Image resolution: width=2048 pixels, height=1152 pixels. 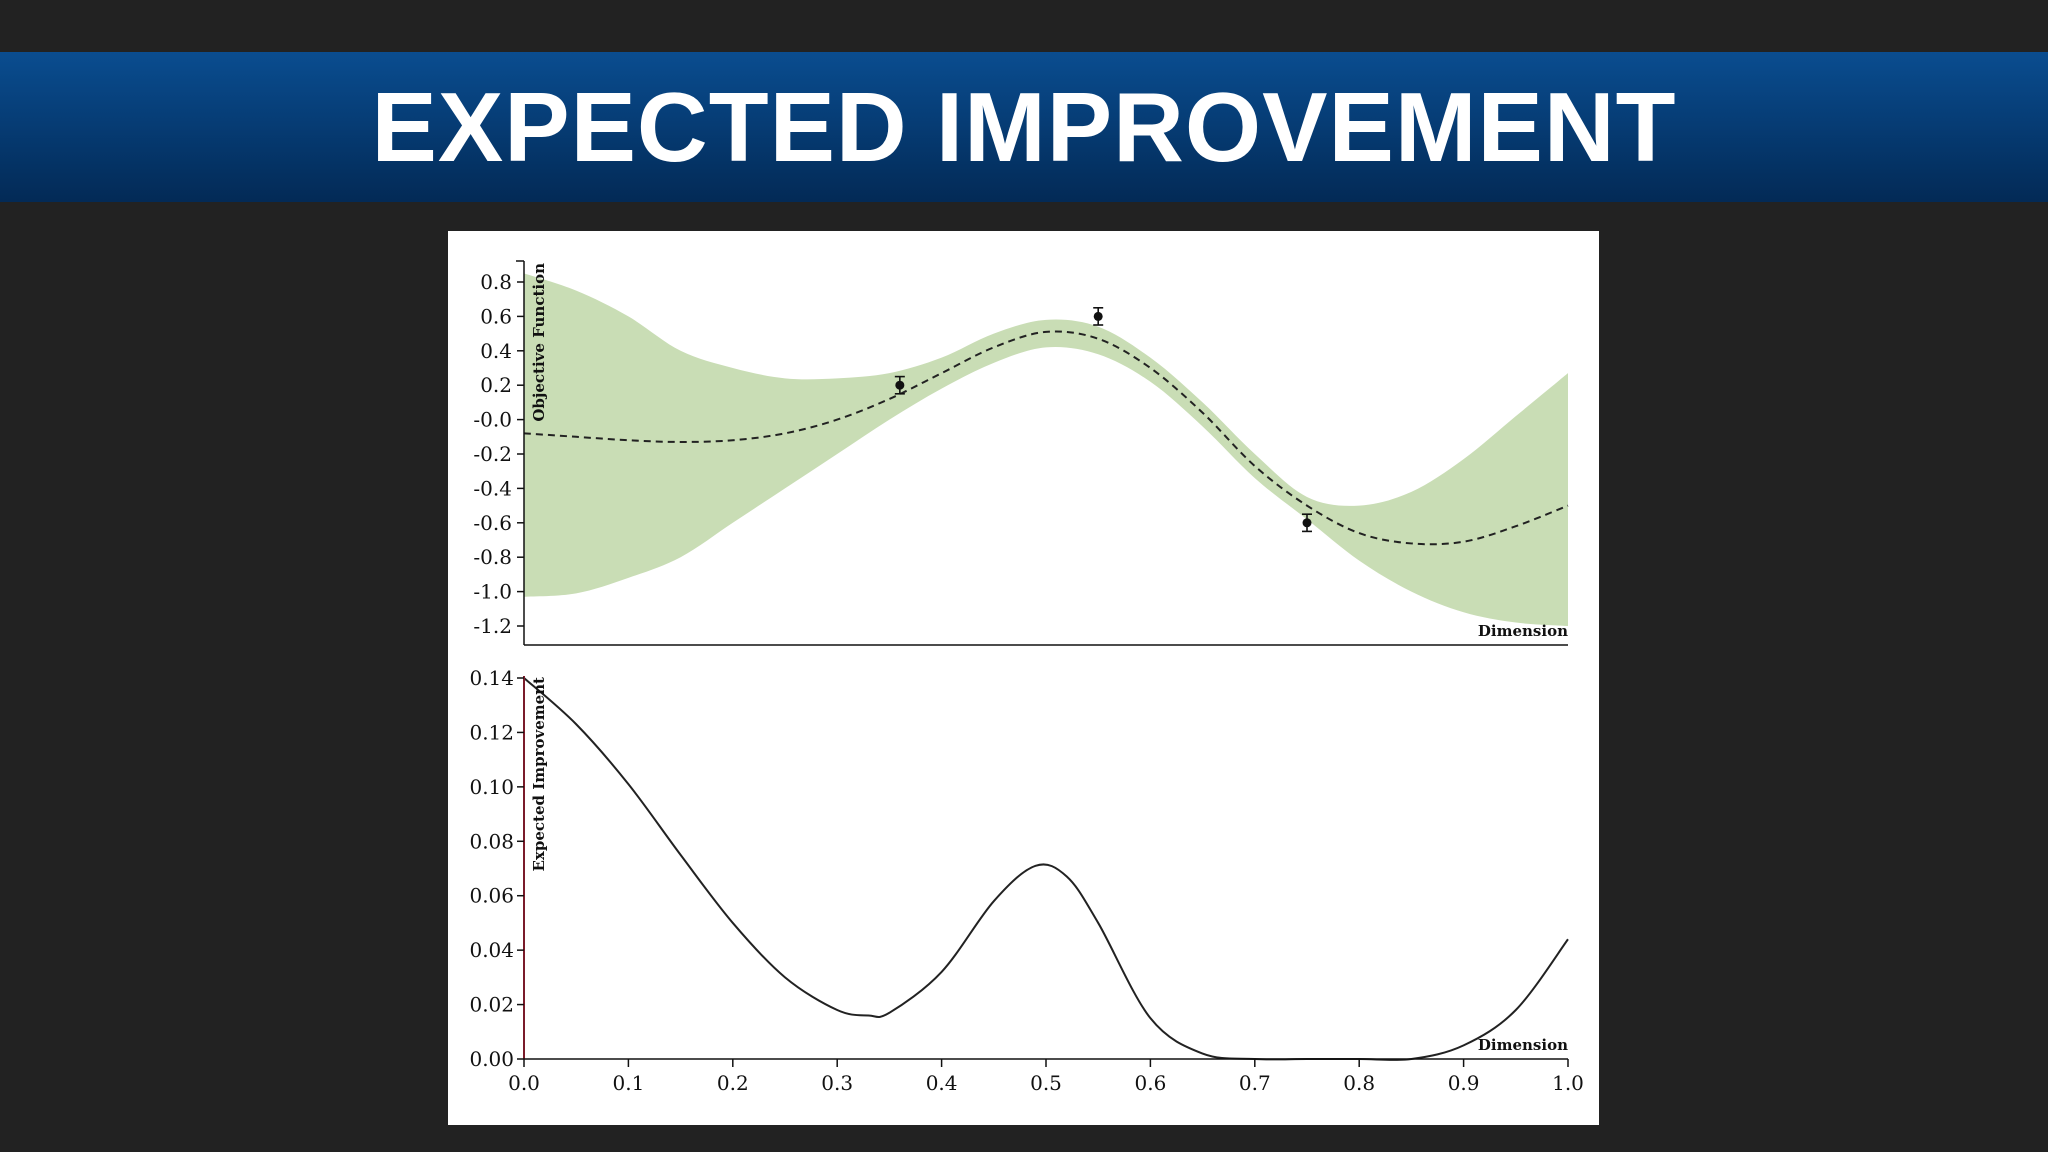 I want to click on posterior-mean-line, so click(x=1046, y=438).